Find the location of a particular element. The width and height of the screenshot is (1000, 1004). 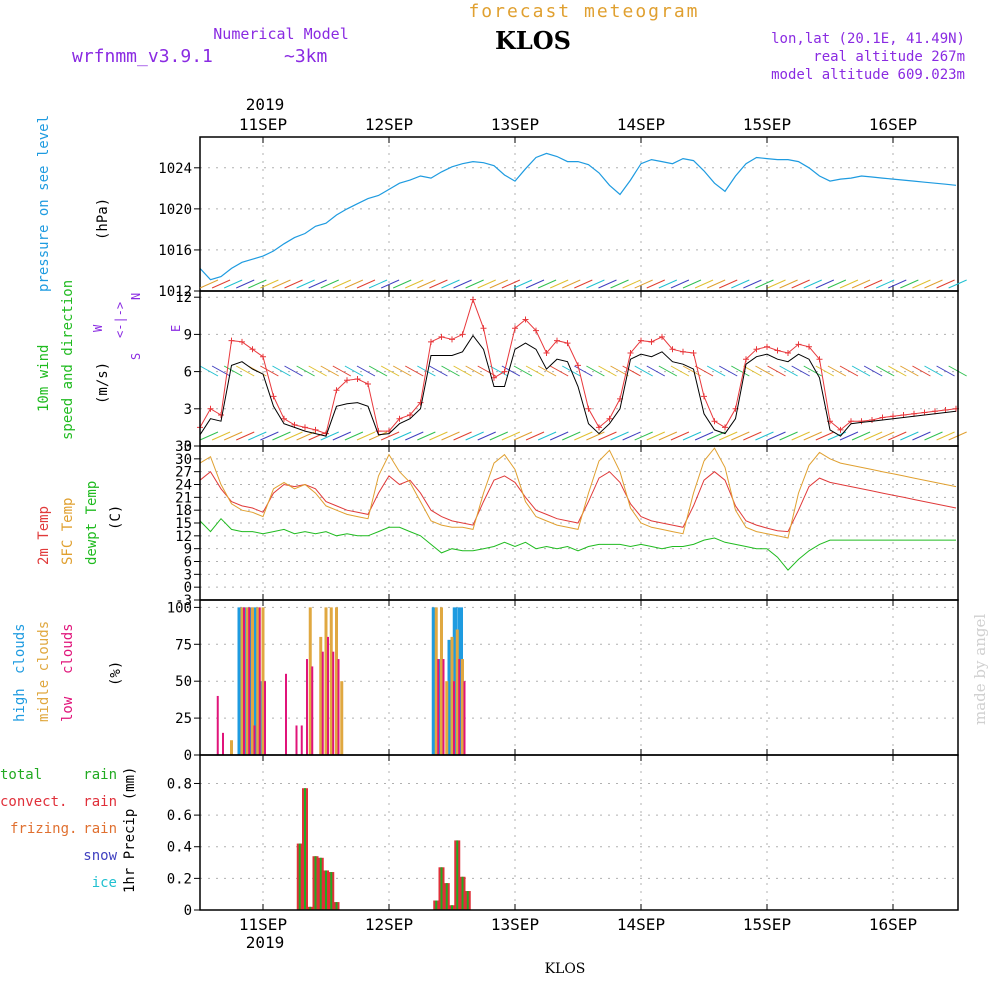

y-tick-label: 1024 is located at coordinates (175, 169).